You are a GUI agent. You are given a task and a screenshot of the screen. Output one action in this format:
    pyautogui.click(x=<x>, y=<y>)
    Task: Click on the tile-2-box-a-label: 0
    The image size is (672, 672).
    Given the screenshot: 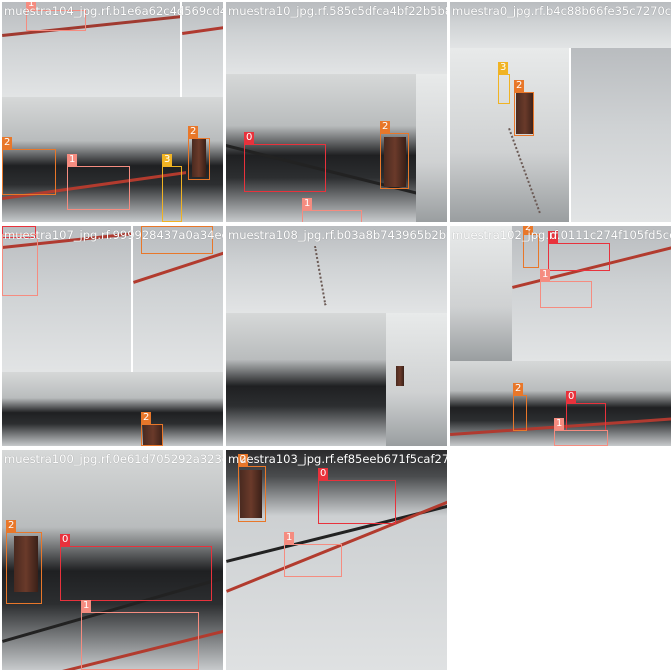 What is the action you would take?
    pyautogui.click(x=249, y=138)
    